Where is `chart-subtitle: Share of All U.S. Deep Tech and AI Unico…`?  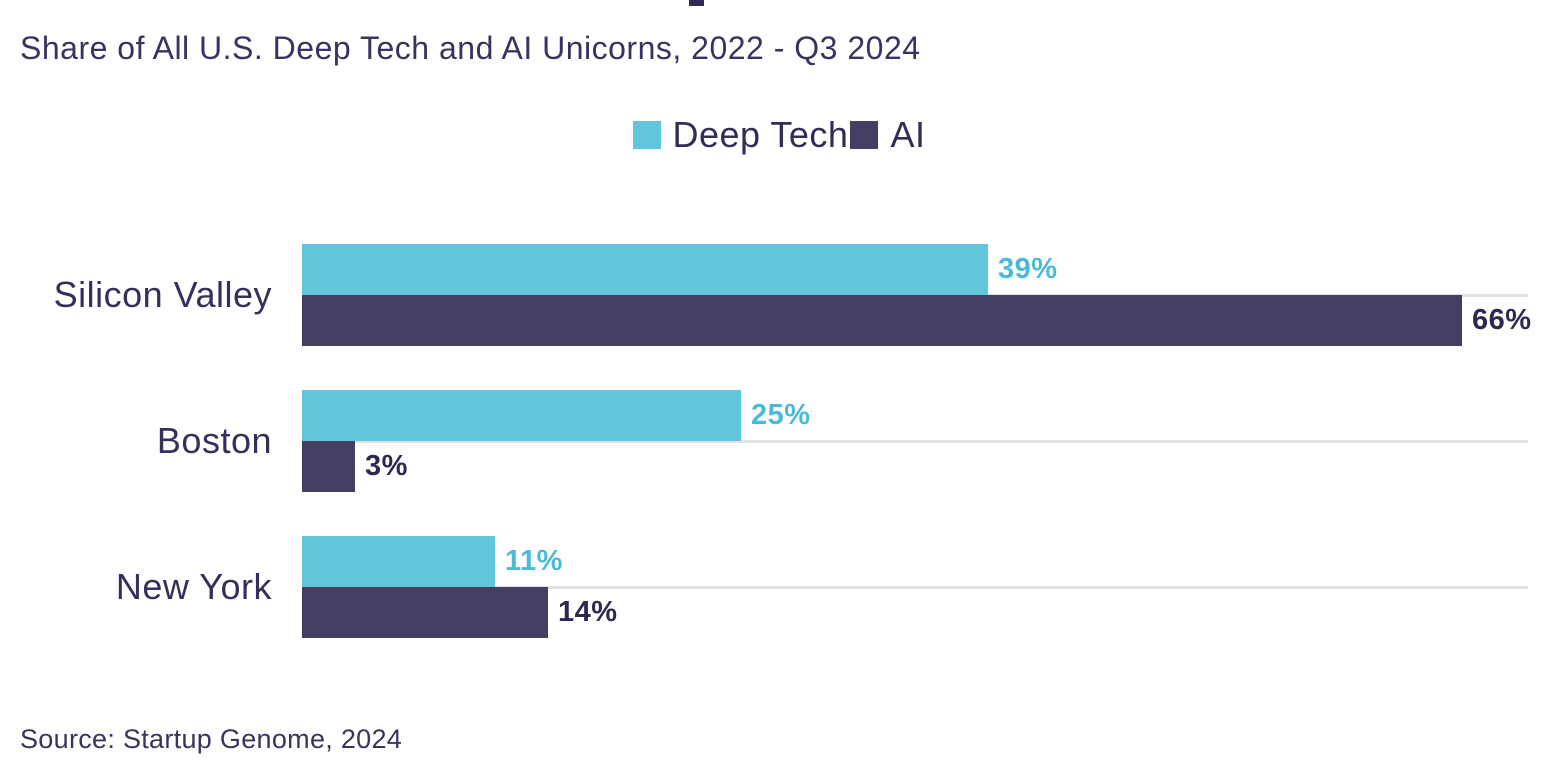
chart-subtitle: Share of All U.S. Deep Tech and AI Unico… is located at coordinates (470, 48).